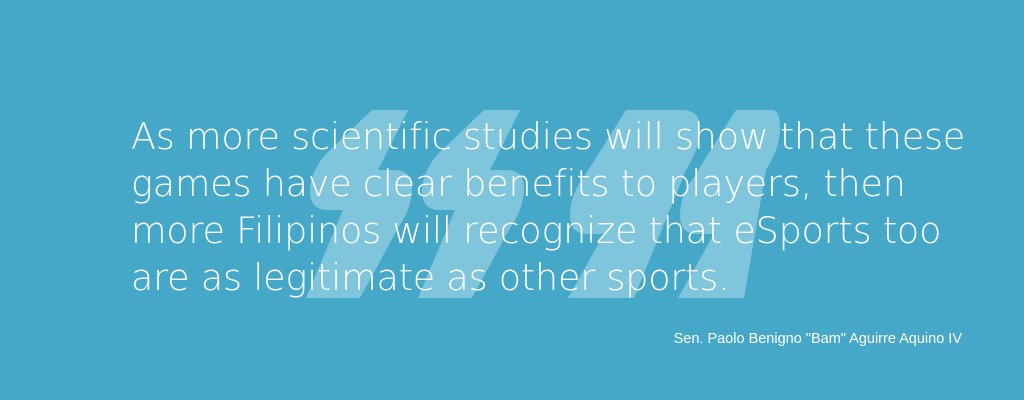 The width and height of the screenshot is (1024, 400). Describe the element at coordinates (430, 277) in the screenshot. I see `quote-line-4: are as legitimate as other sports.` at that location.